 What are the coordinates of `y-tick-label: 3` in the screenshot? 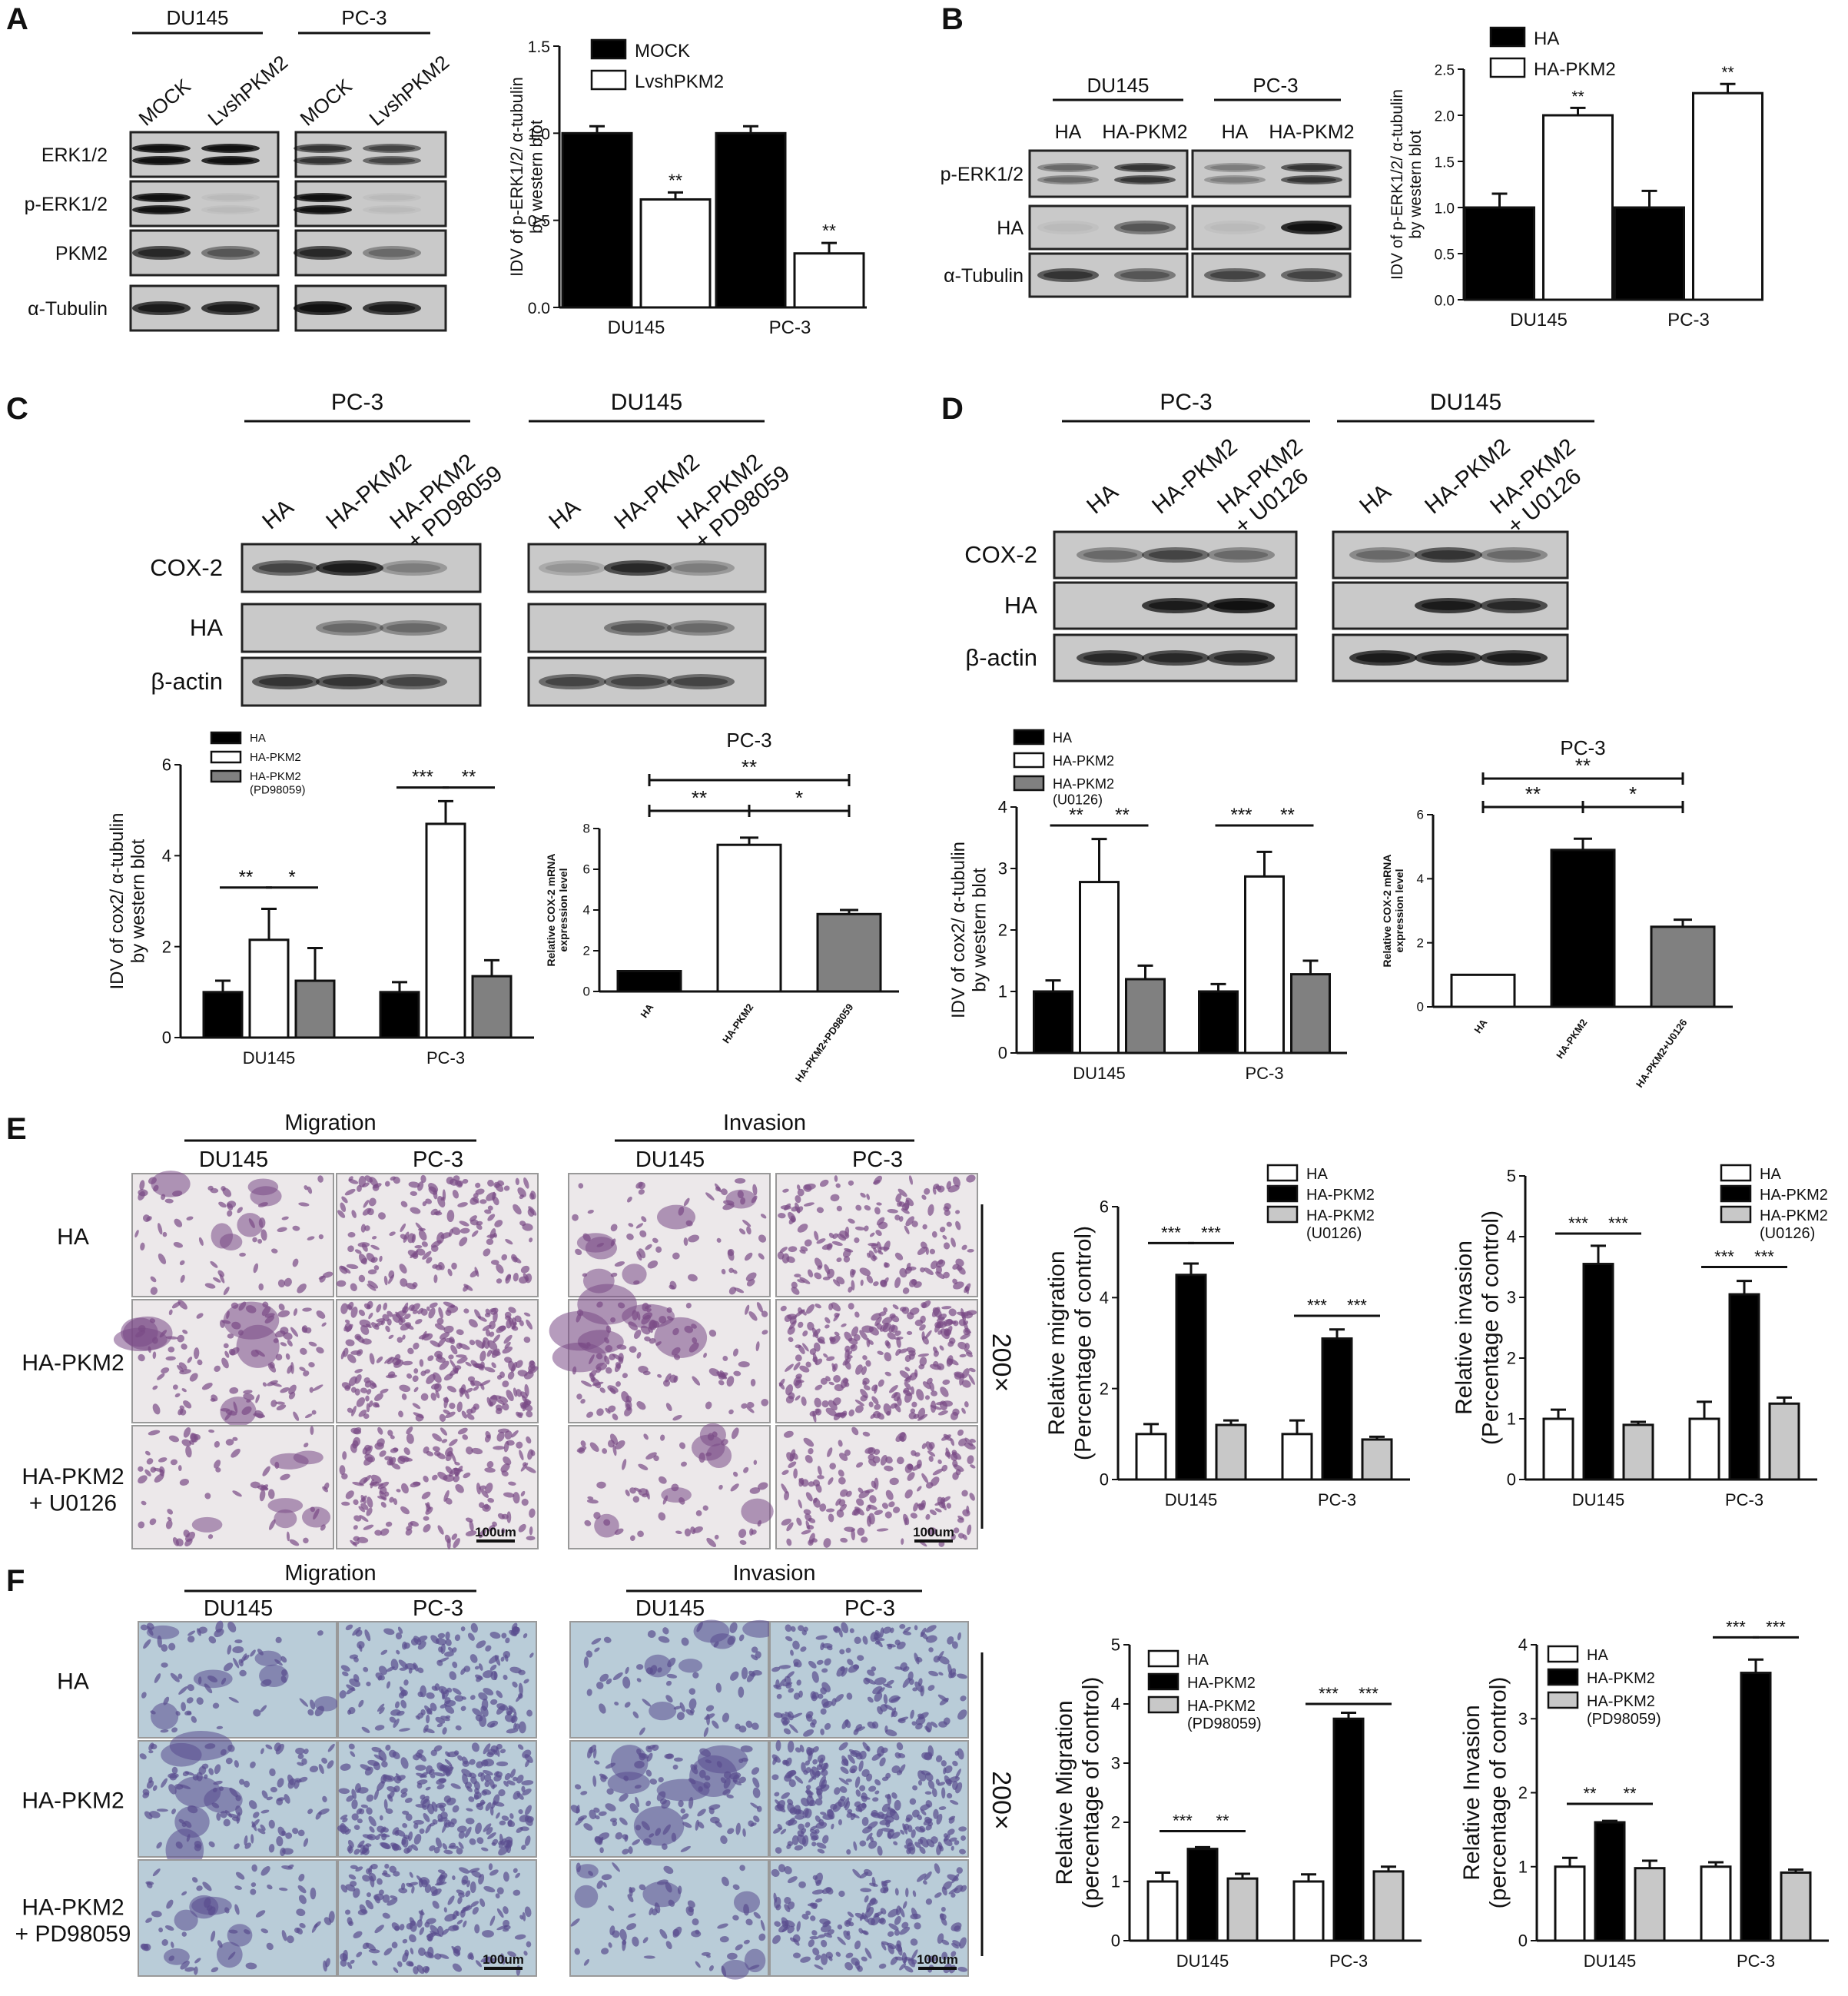 It's located at (1523, 1719).